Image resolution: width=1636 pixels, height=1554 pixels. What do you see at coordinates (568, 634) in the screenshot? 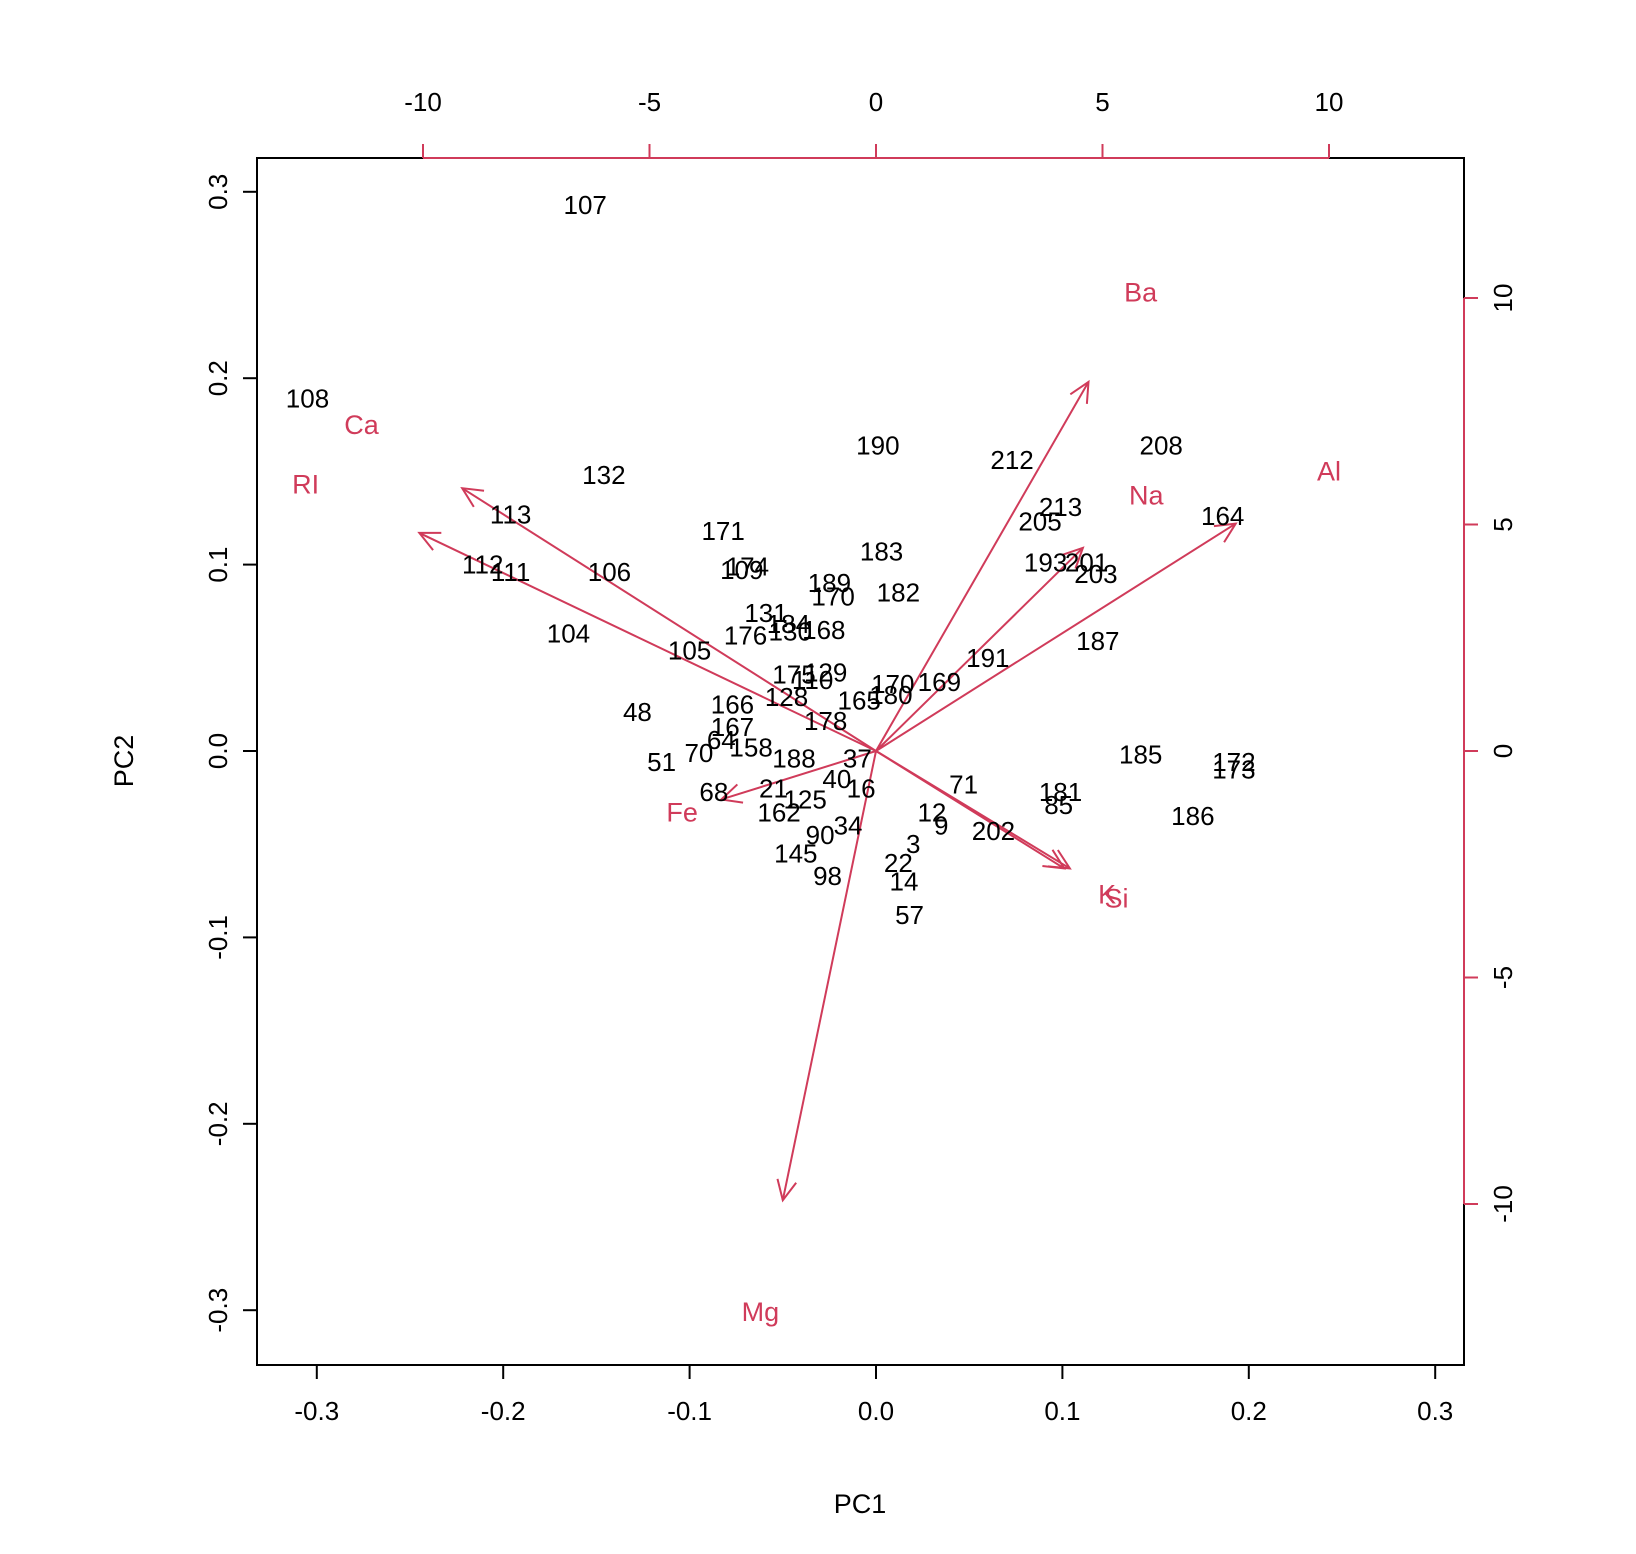
I see `observation-label: 104` at bounding box center [568, 634].